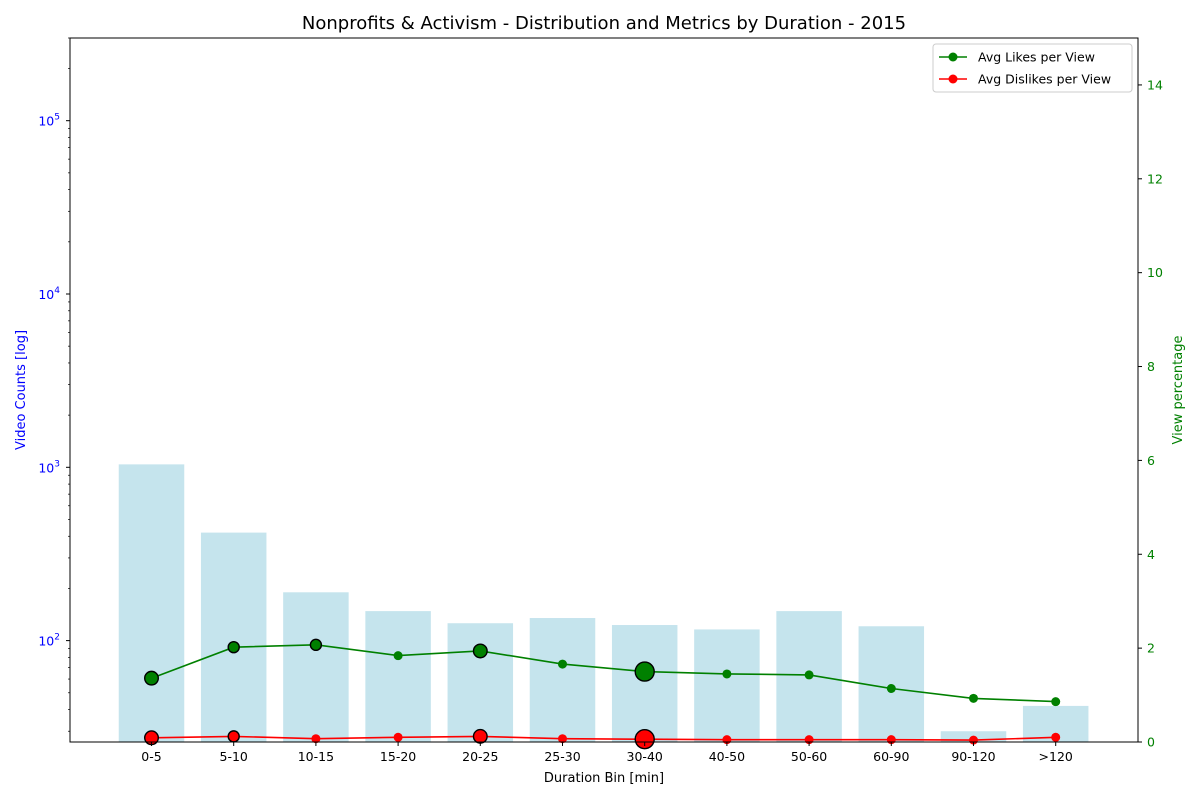 This screenshot has height=800, width=1200. Describe the element at coordinates (1150, 413) in the screenshot. I see `y-right-axis: 0 2 4 6 8 10 12 14` at that location.